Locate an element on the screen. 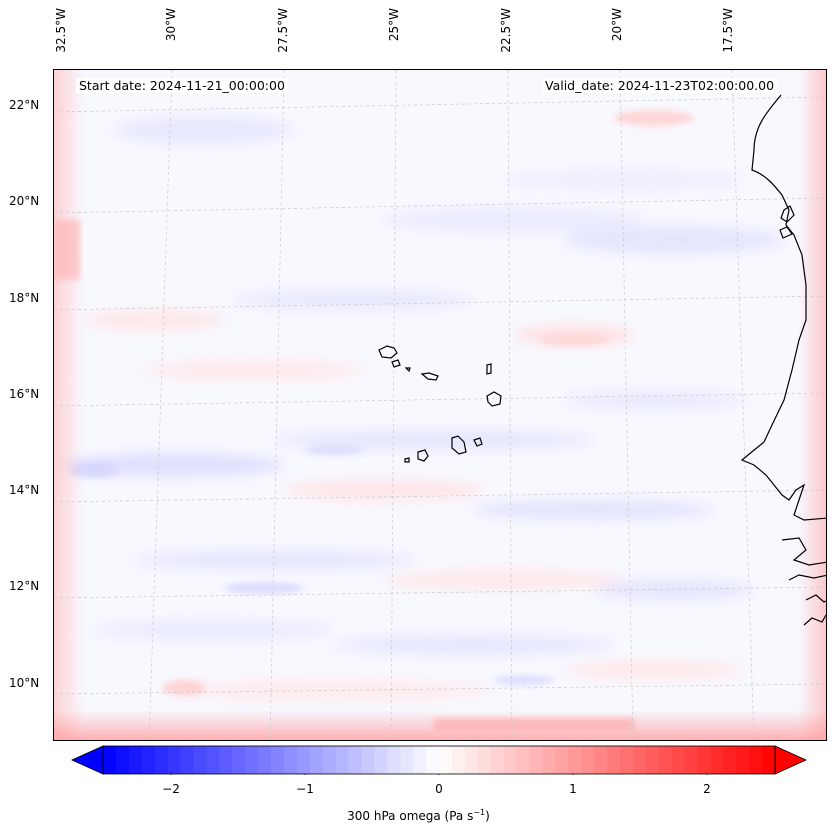 The width and height of the screenshot is (837, 839). colorbar-tick-marks is located at coordinates (439, 774).